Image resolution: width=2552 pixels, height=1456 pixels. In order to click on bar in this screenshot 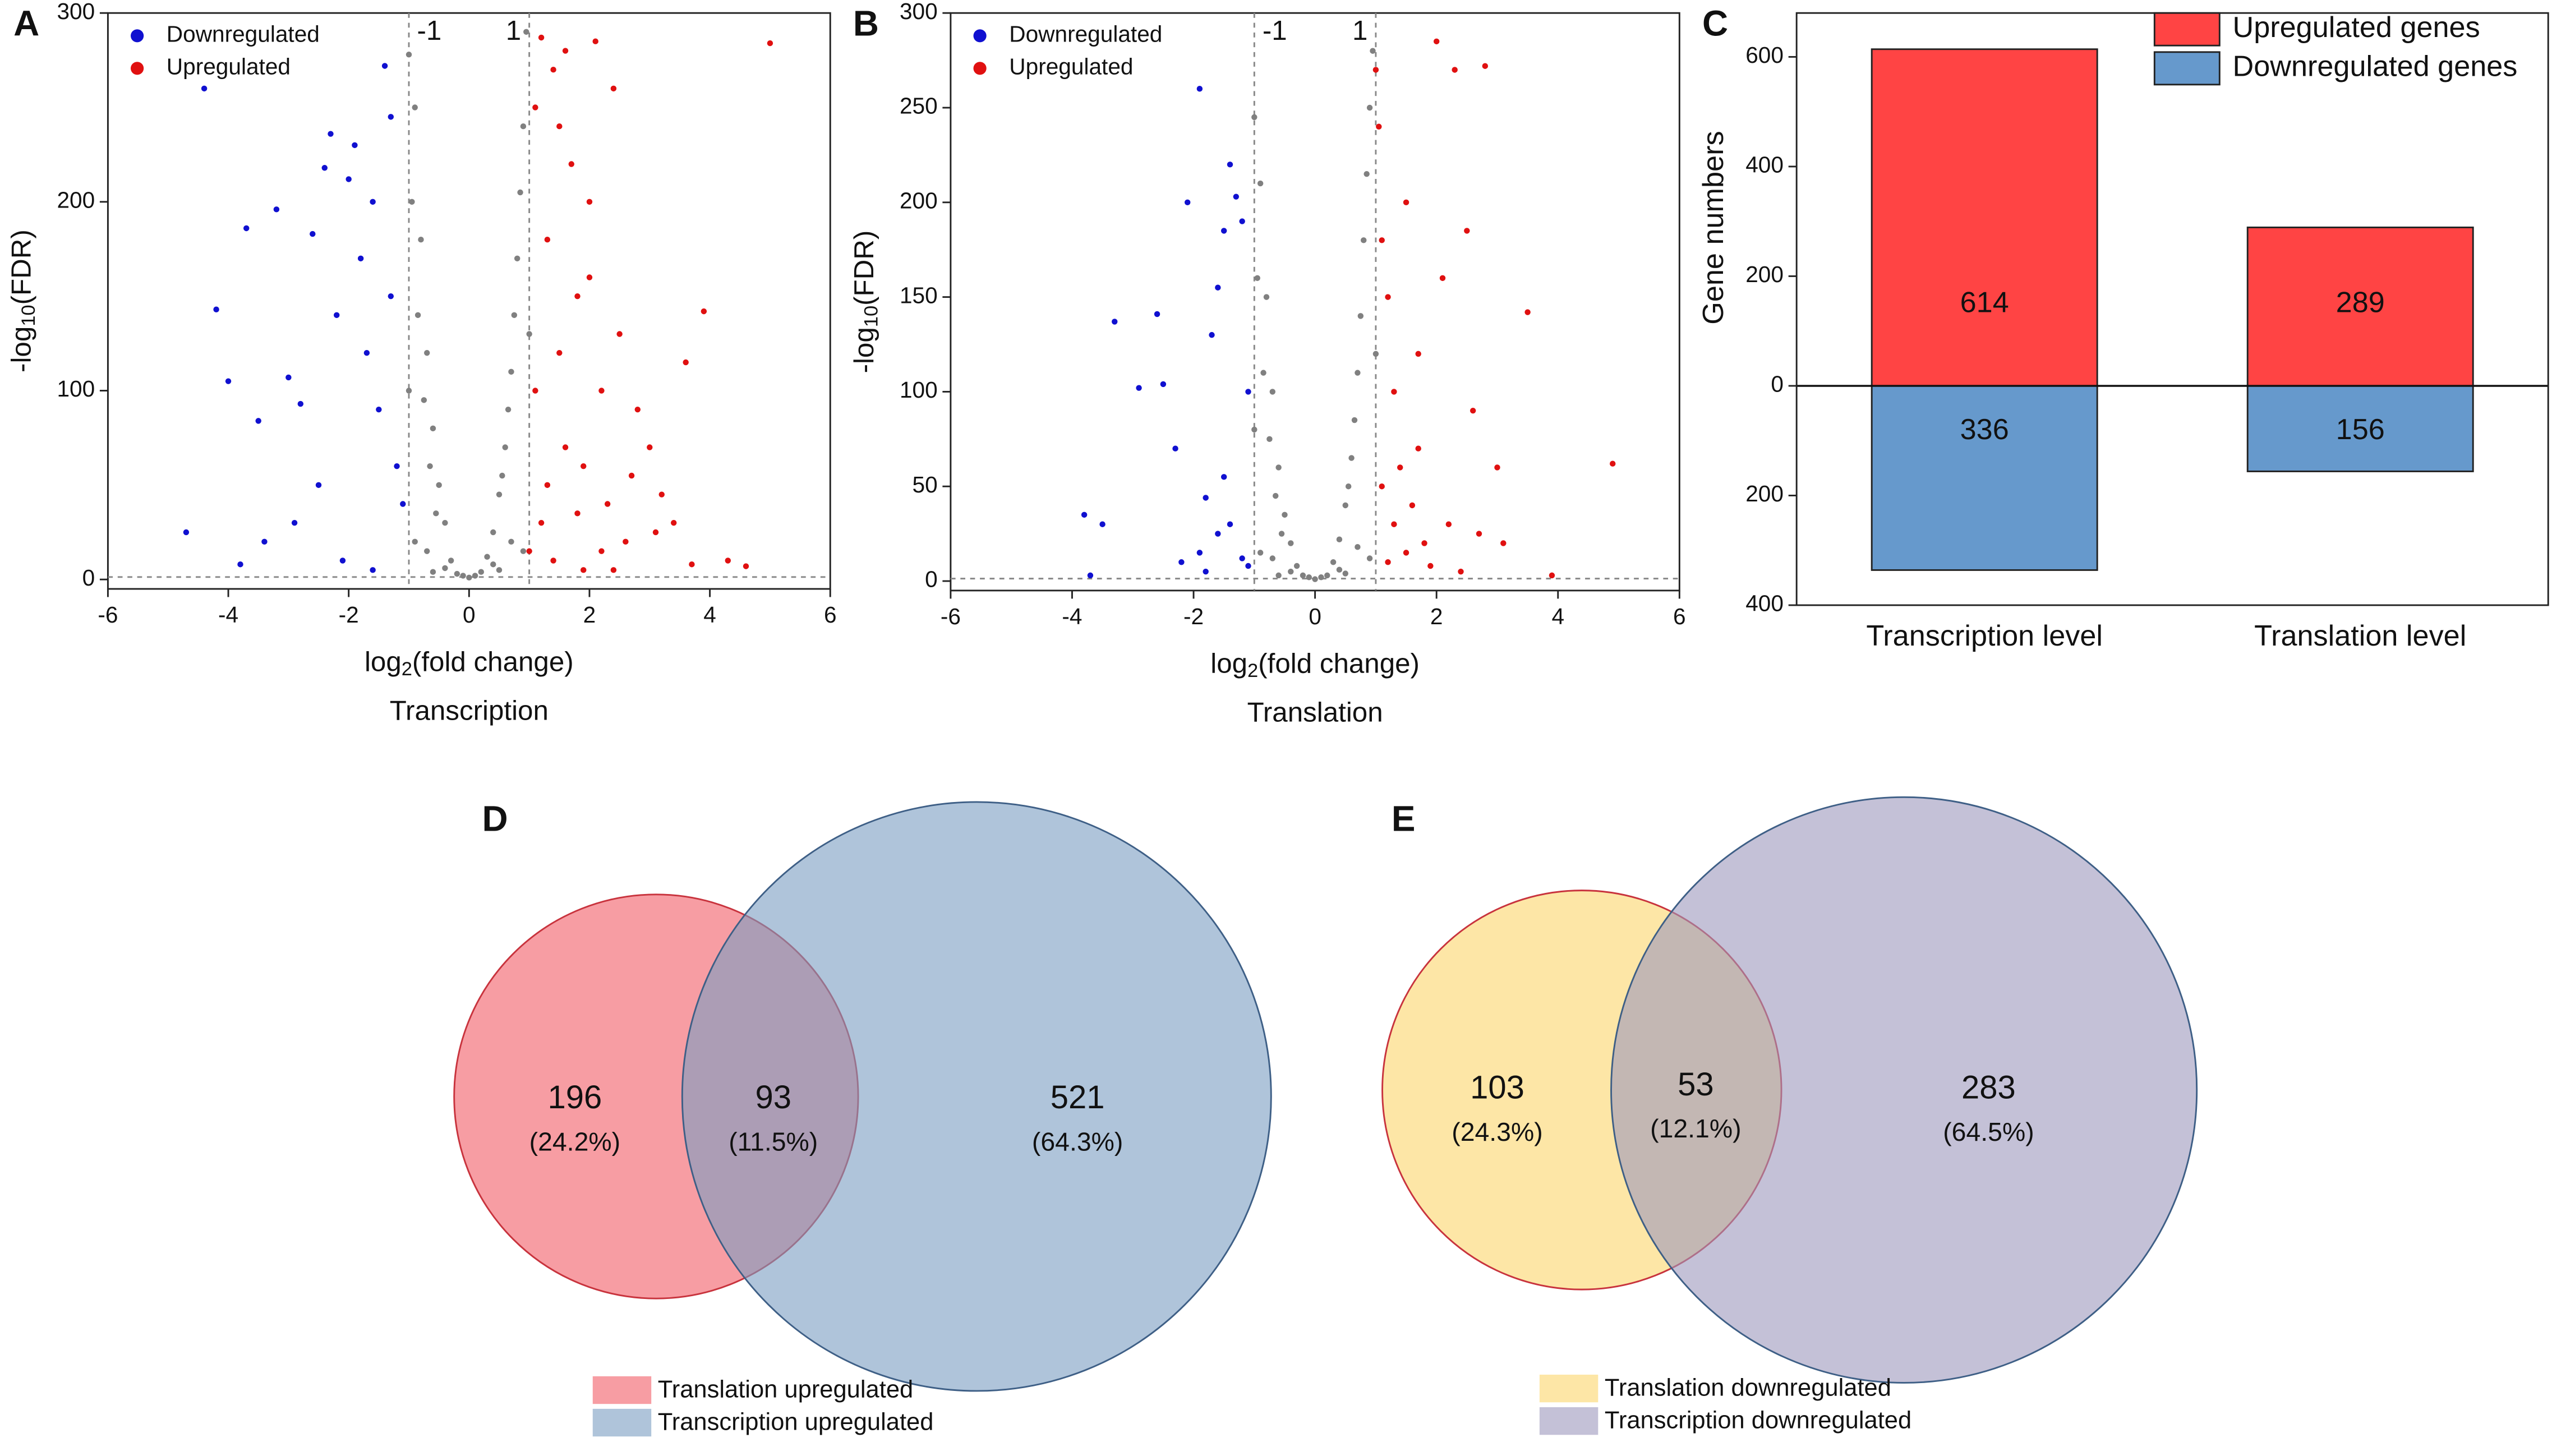, I will do `click(2360, 307)`.